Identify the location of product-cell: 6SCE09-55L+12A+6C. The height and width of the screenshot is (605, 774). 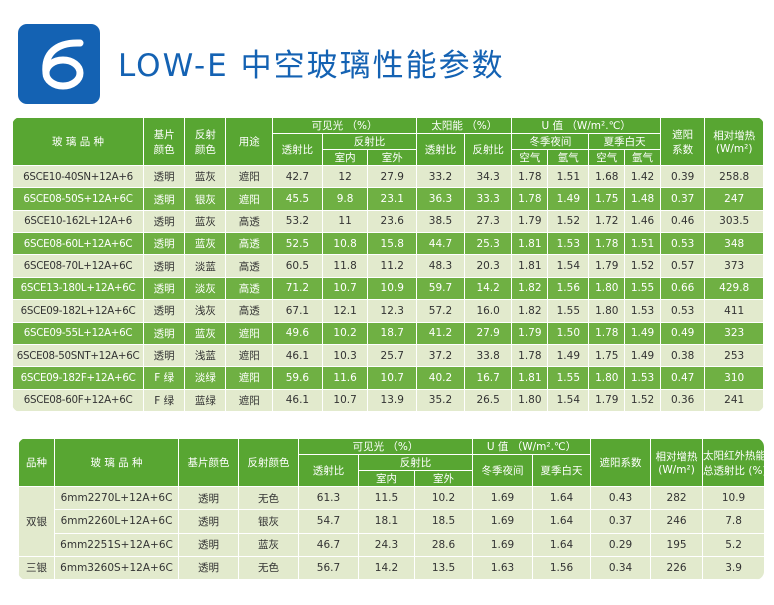
(78, 333).